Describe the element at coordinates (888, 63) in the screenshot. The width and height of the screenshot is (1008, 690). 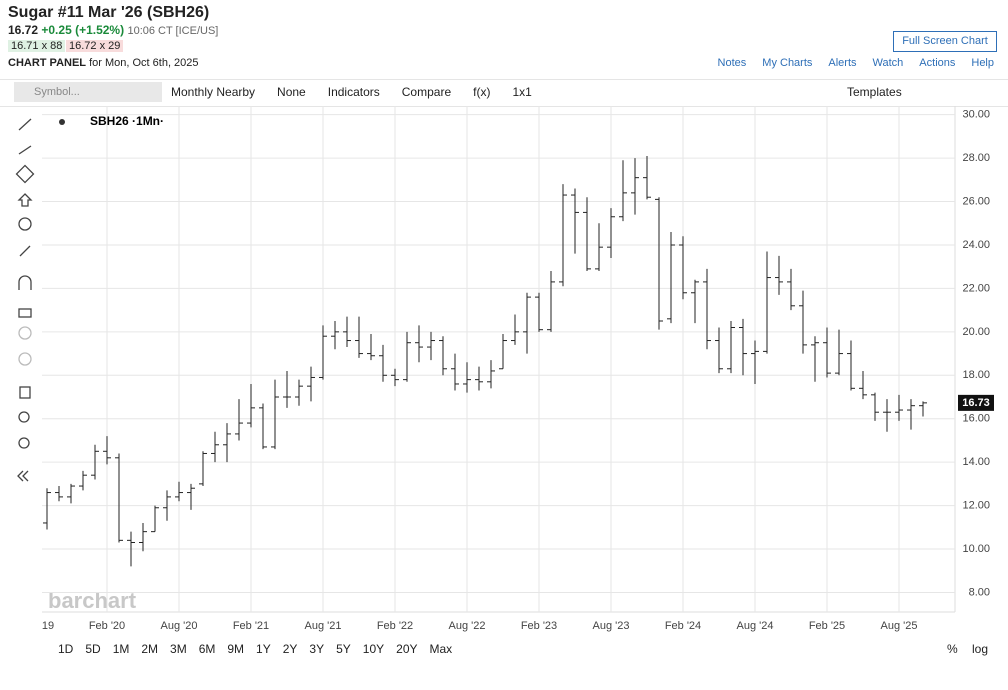
I see `header-link: Watch` at that location.